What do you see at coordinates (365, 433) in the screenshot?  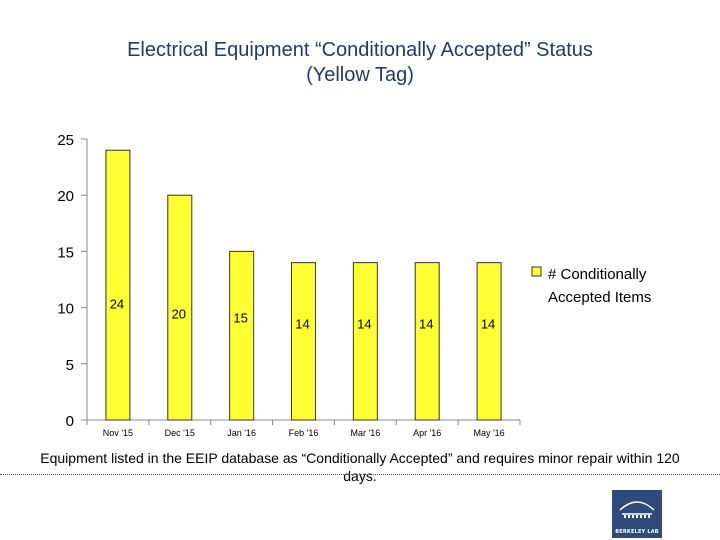 I see `x-tick-label: Mar '16` at bounding box center [365, 433].